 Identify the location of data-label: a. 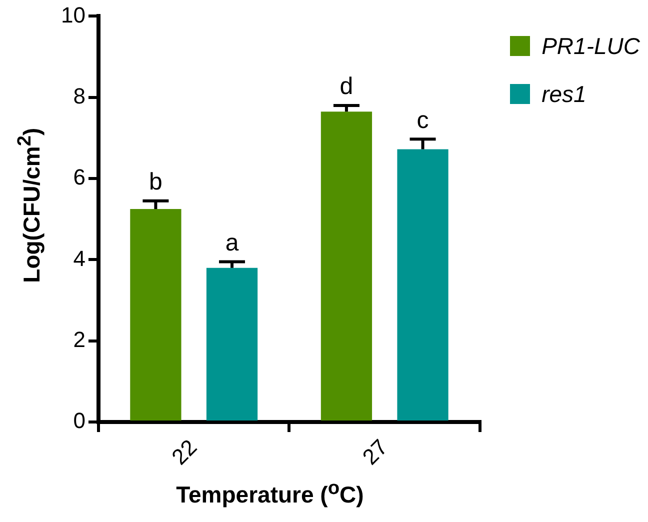
(232, 242).